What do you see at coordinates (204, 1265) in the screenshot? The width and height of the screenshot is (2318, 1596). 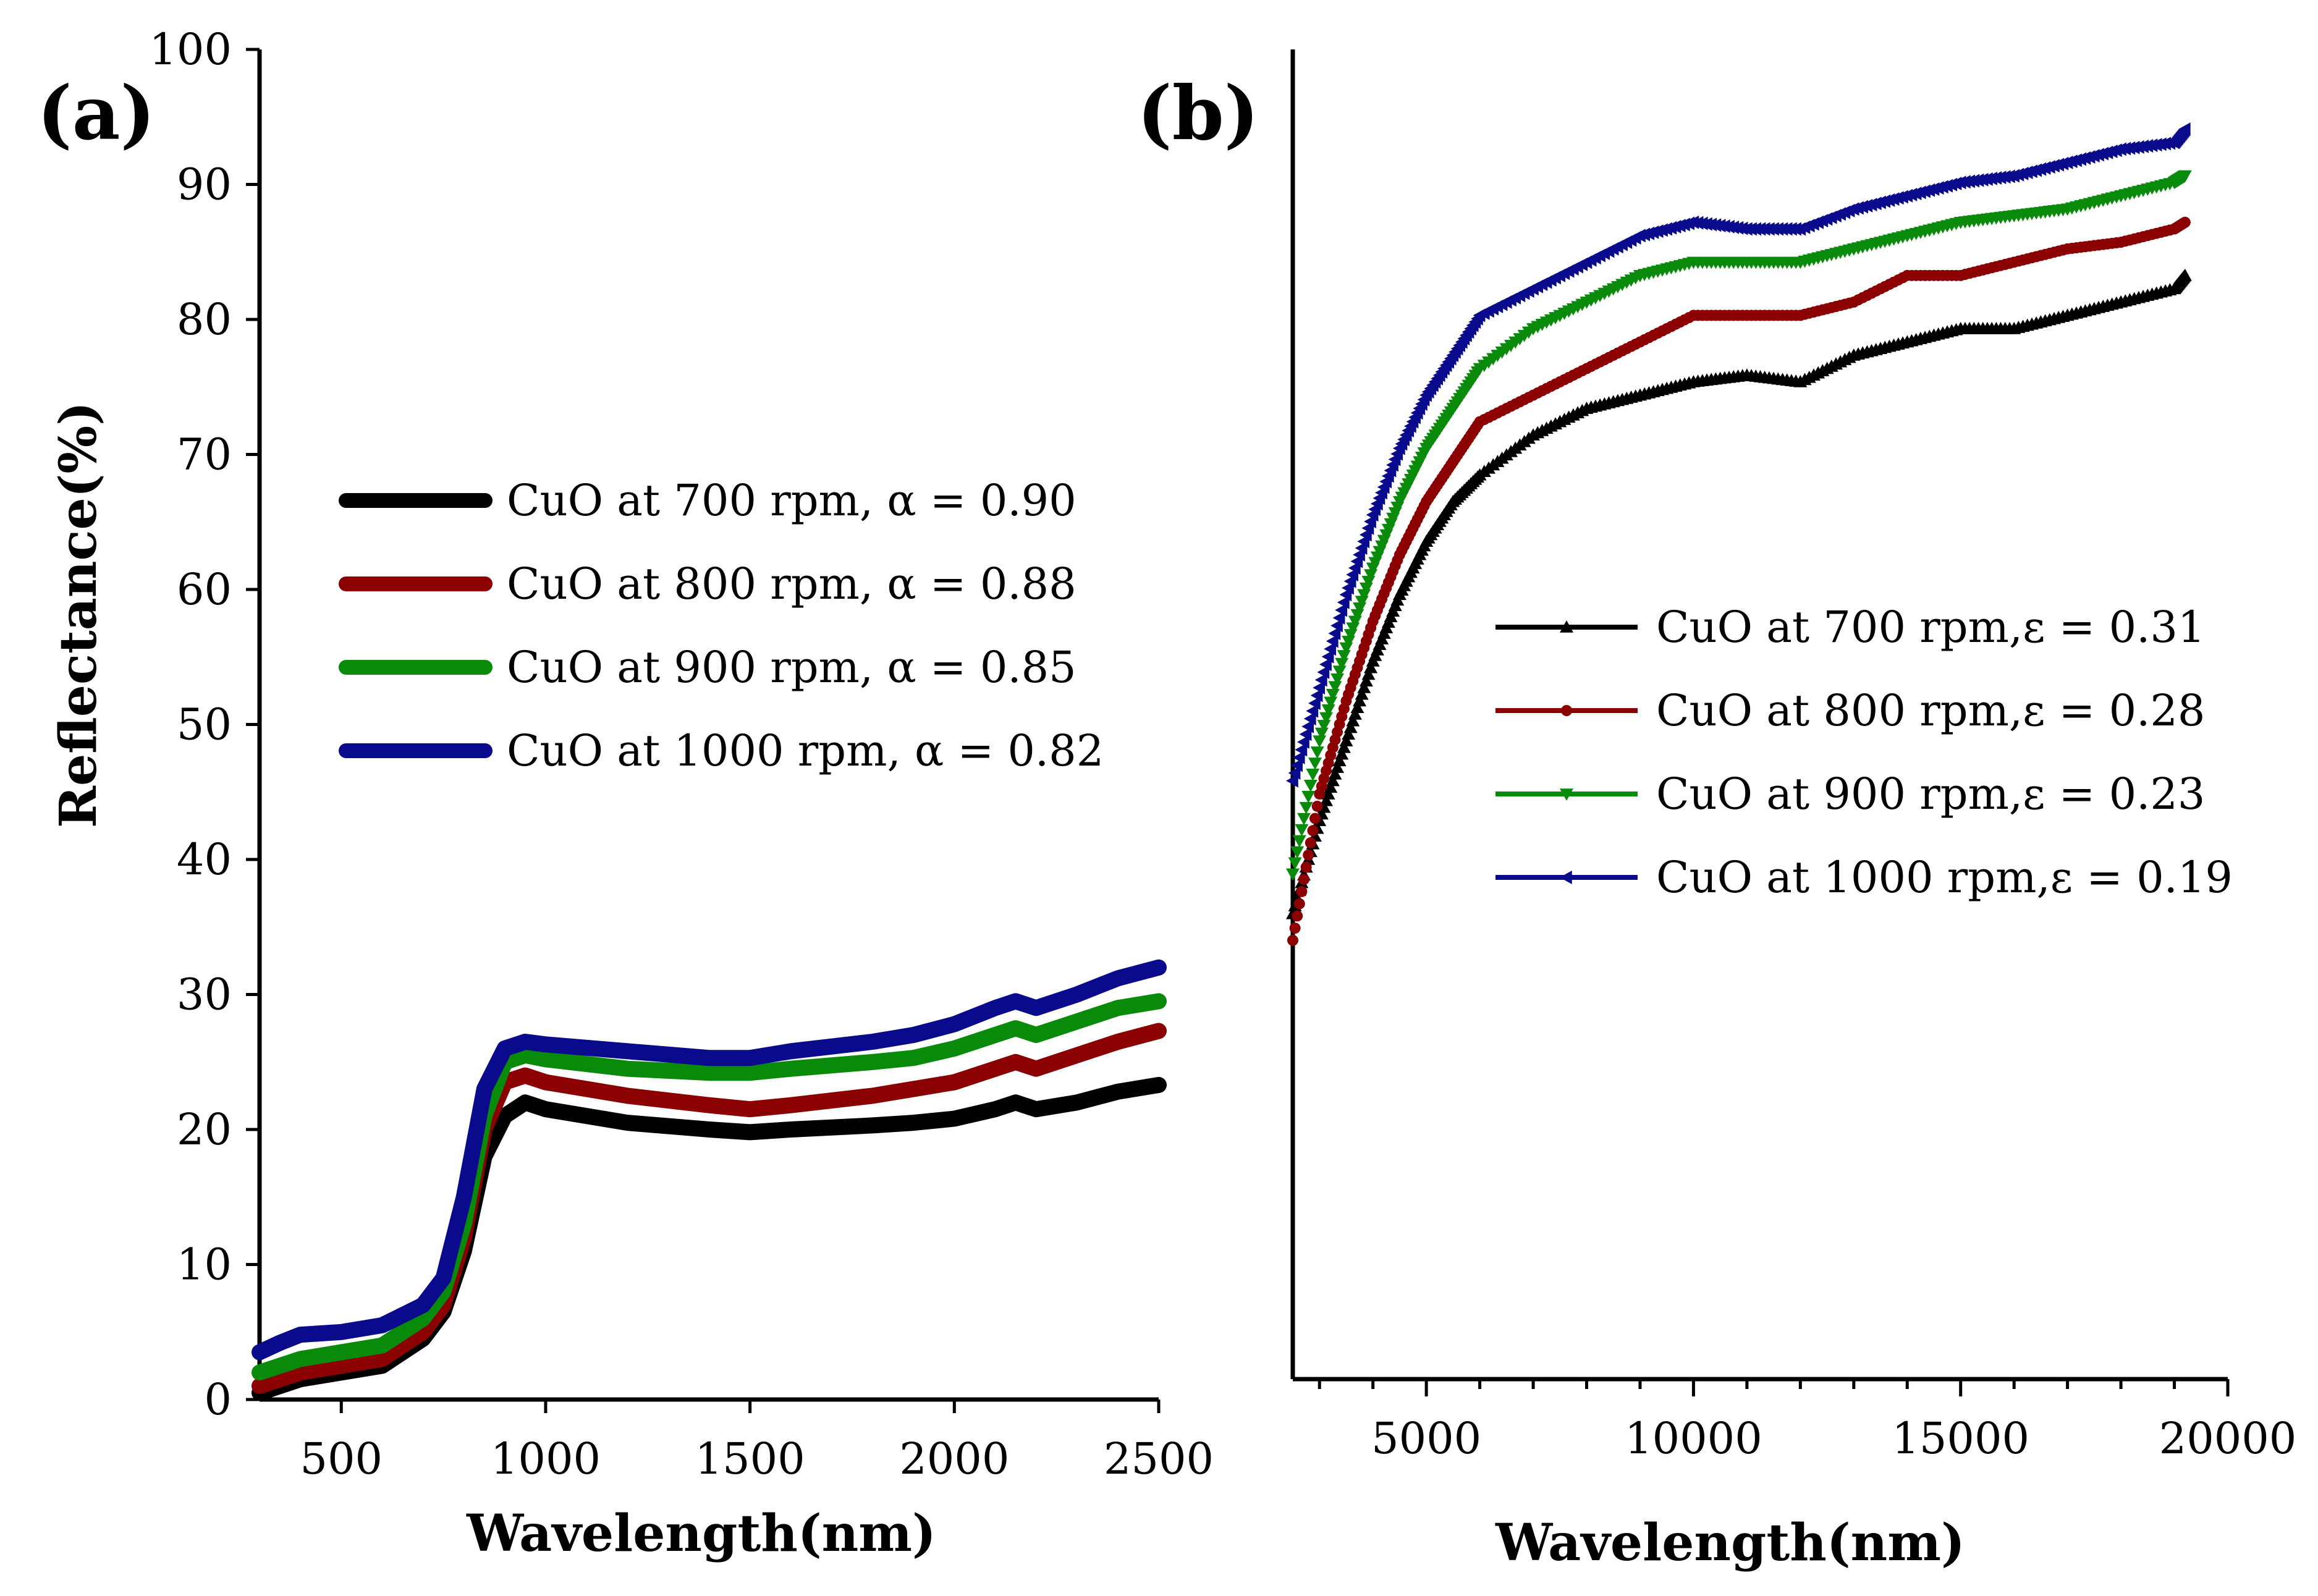 I see `panel-a-y-tick-label: 10` at bounding box center [204, 1265].